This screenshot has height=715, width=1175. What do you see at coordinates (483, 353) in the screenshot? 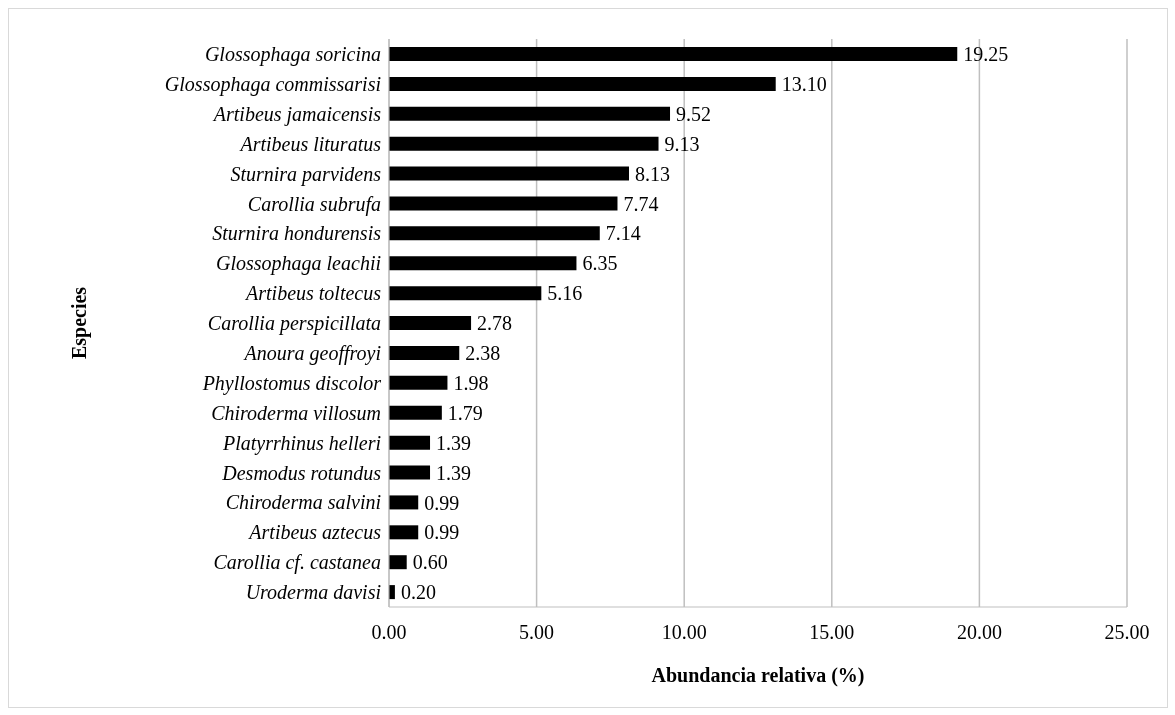
I see `data-label: 2.38` at bounding box center [483, 353].